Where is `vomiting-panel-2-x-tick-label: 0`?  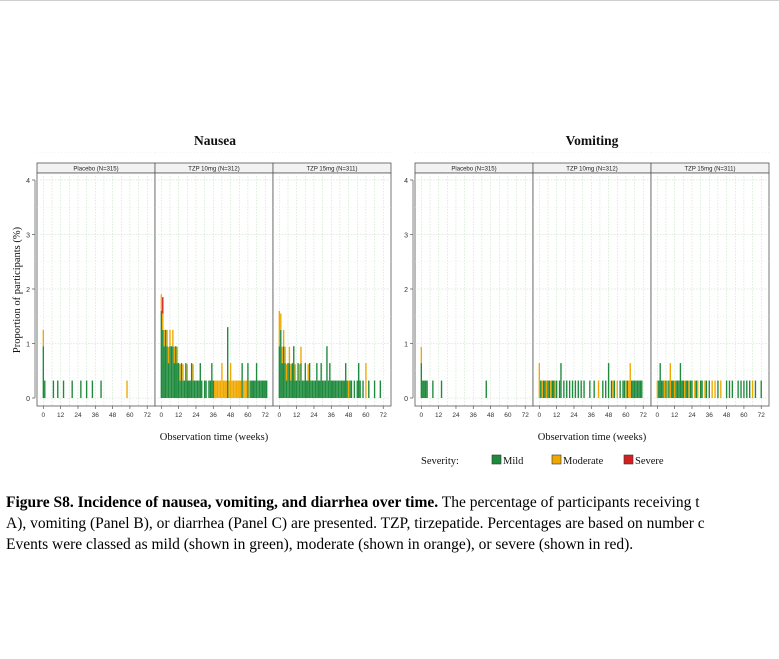
vomiting-panel-2-x-tick-label: 0 is located at coordinates (540, 415).